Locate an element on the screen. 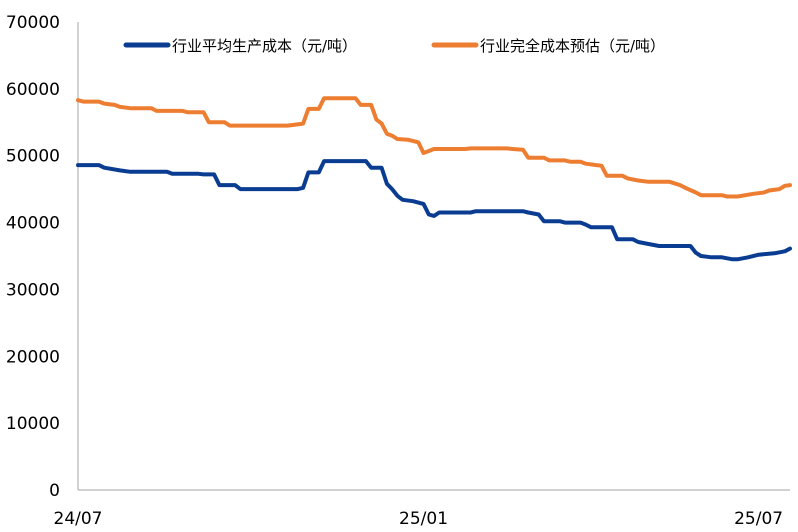 The image size is (798, 532). legend-label-full-cost: 行业完全成本预估（元/吨） is located at coordinates (572, 46).